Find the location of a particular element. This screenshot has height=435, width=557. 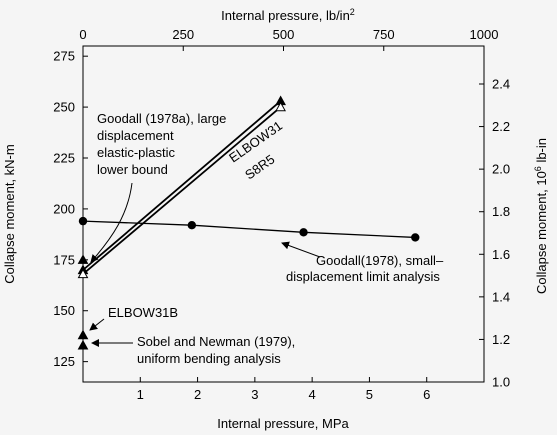

x-top-tick-label: 500 is located at coordinates (284, 34).